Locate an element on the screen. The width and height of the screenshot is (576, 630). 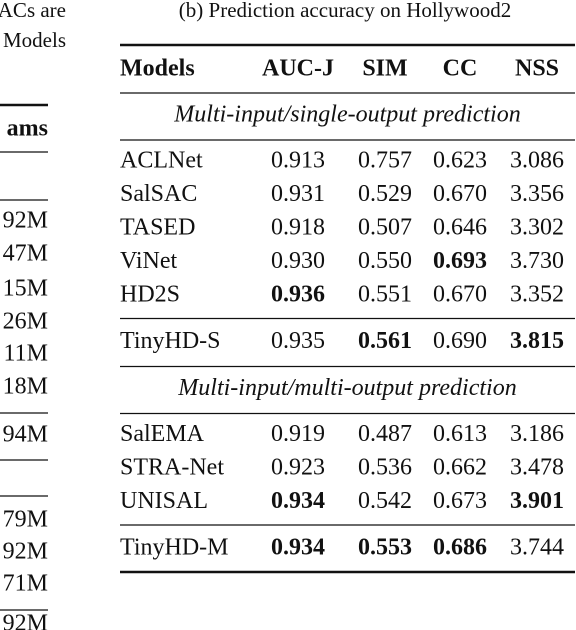
left-cell: 11M is located at coordinates (26, 354).